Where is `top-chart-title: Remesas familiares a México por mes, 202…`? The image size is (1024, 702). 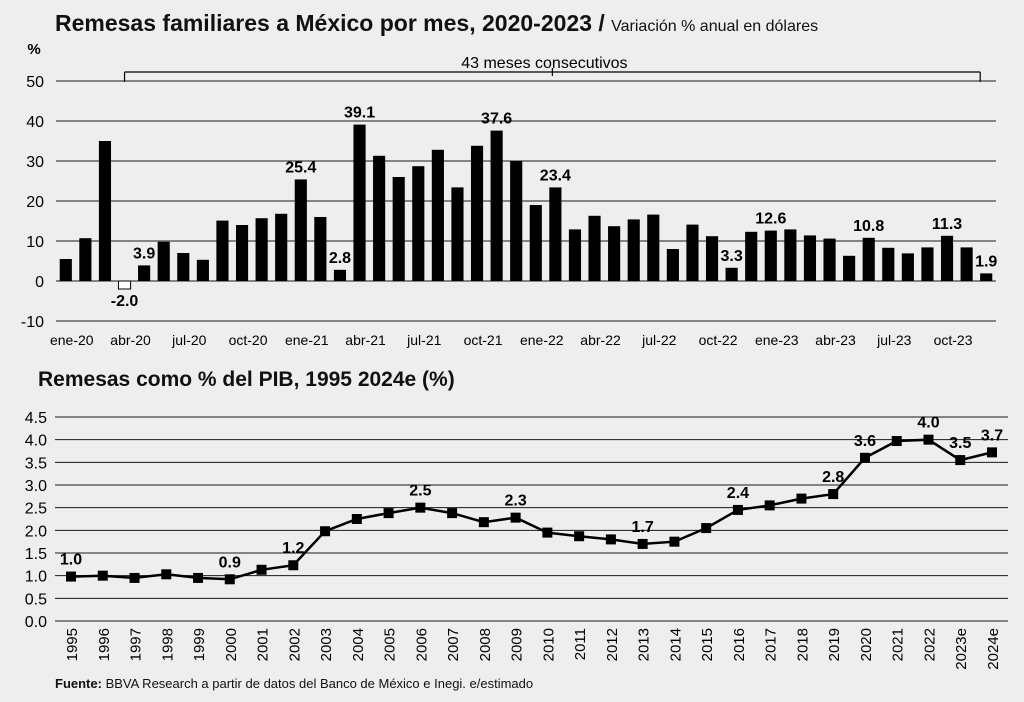 top-chart-title: Remesas familiares a México por mes, 202… is located at coordinates (436, 23).